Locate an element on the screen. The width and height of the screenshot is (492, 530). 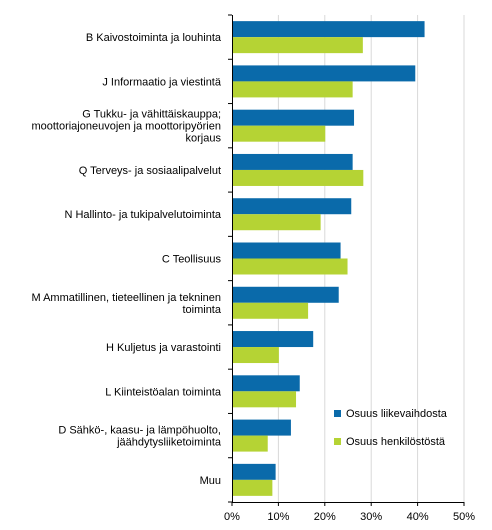
x-tick-label: 0% is located at coordinates (232, 517).